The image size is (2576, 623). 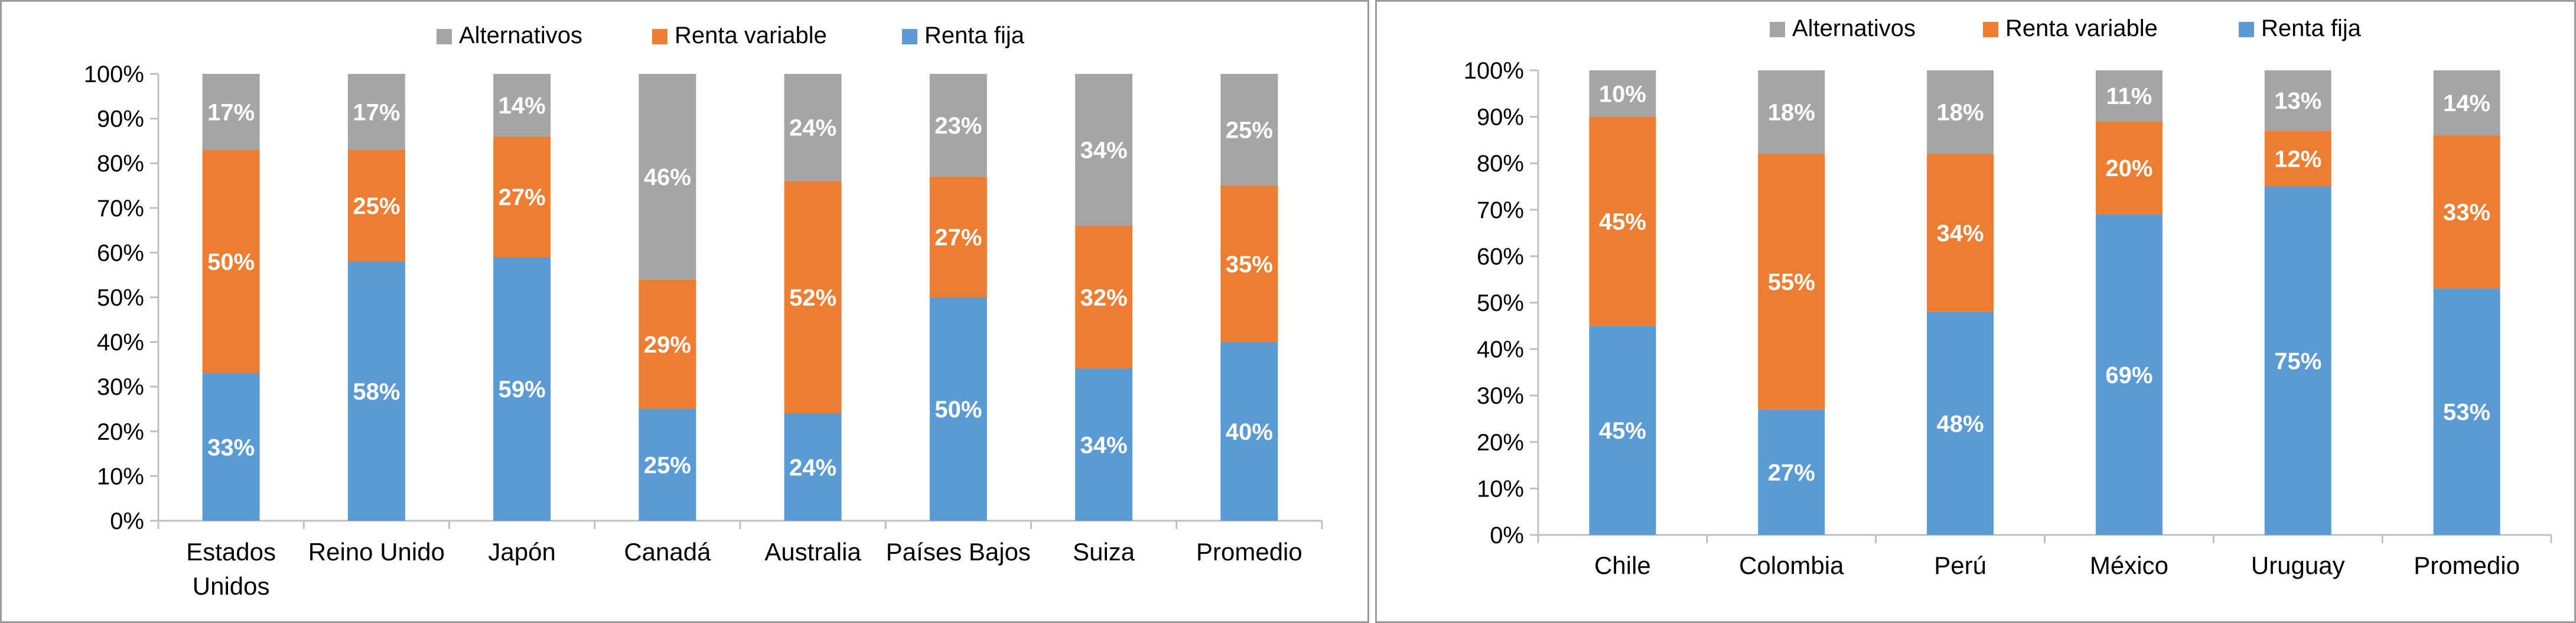 What do you see at coordinates (231, 112) in the screenshot?
I see `data-label: 17%` at bounding box center [231, 112].